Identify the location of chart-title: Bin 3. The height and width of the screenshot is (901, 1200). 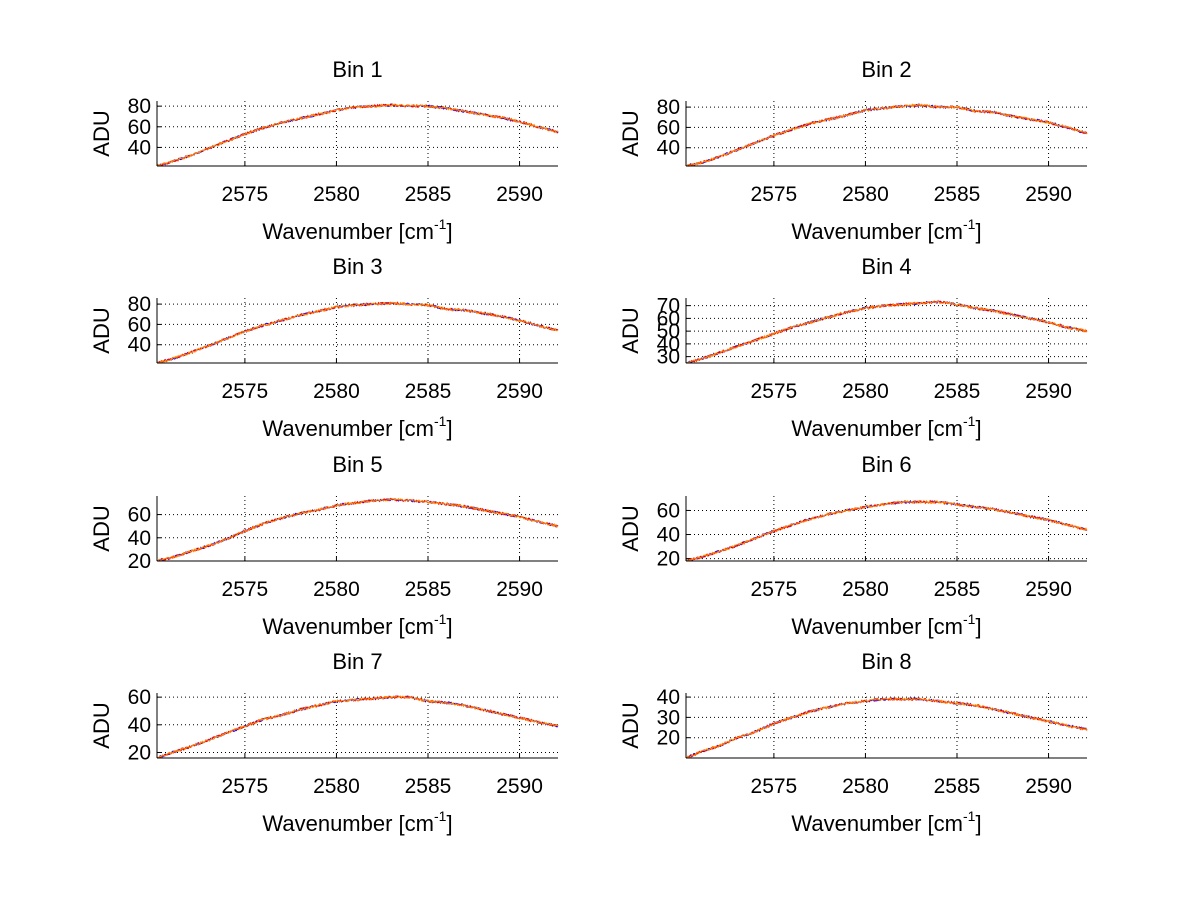
(357, 266).